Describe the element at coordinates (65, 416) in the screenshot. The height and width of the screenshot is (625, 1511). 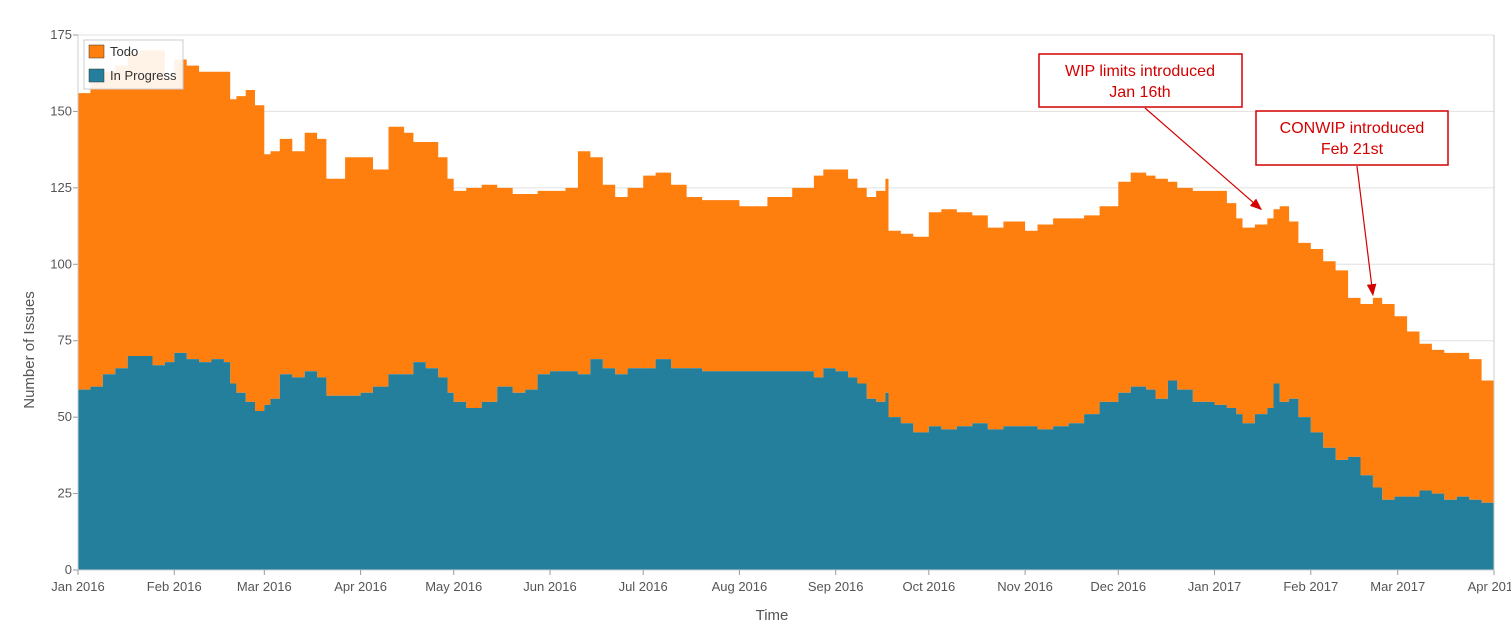
I see `y-tick-label: 50` at that location.